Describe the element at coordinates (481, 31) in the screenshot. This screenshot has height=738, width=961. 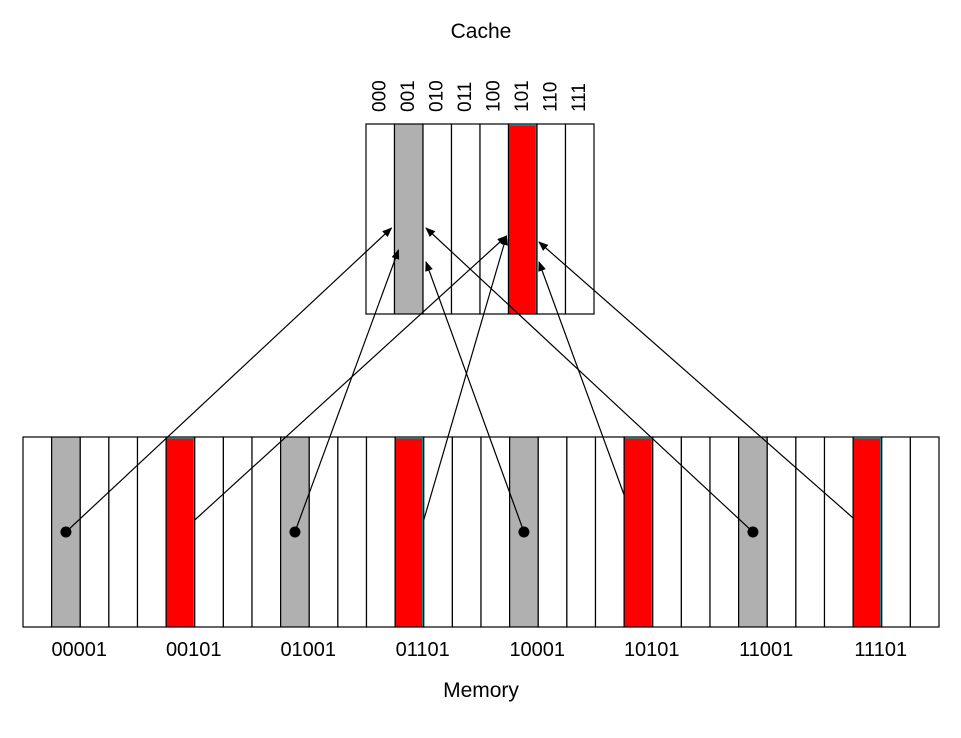
I see `cache-title: Cache` at that location.